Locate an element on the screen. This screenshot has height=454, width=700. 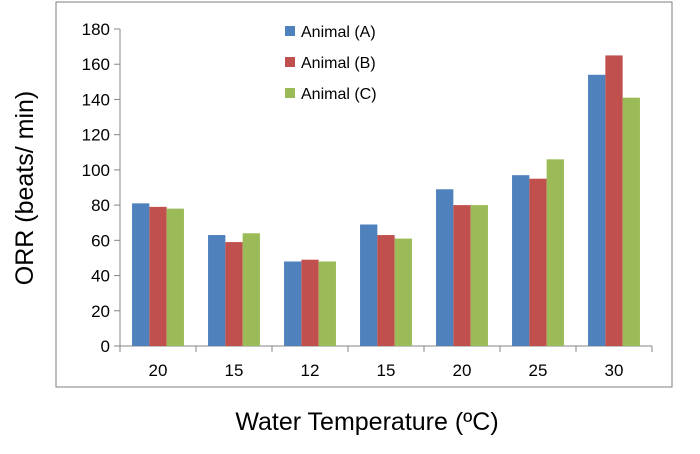
x-axis-title: Water Temperature (ºC) is located at coordinates (366, 422).